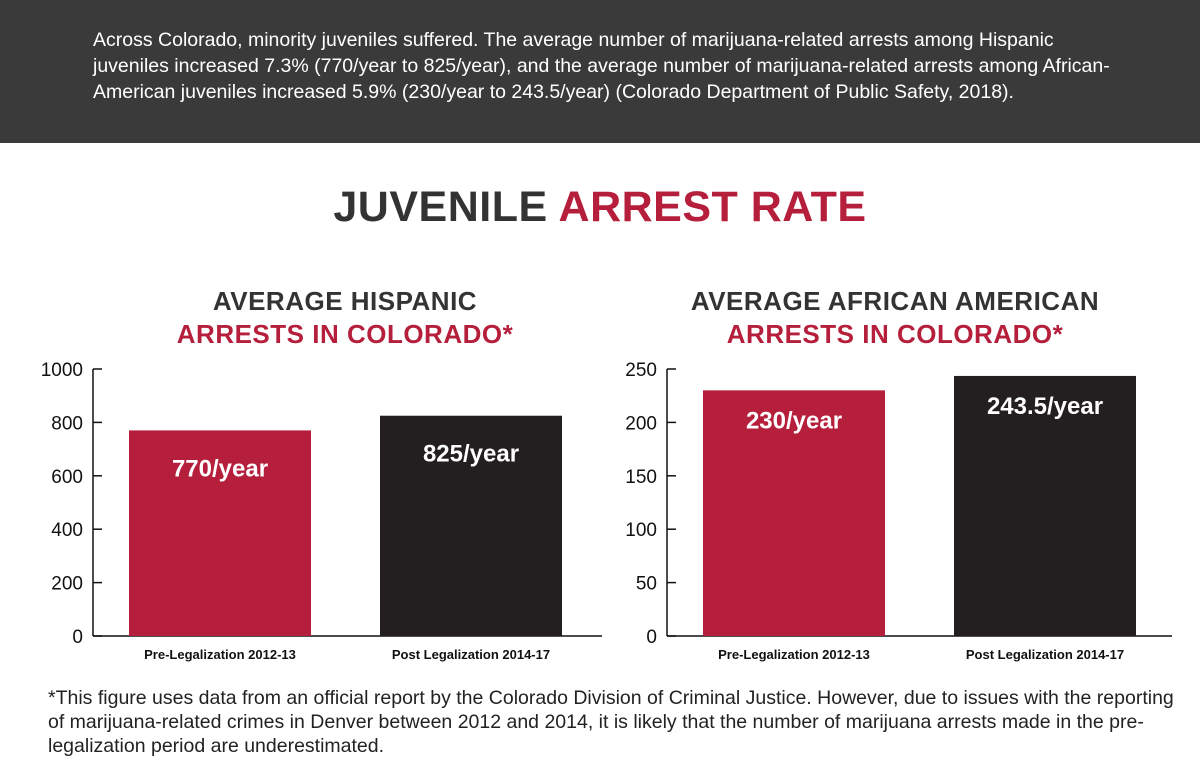  What do you see at coordinates (67, 530) in the screenshot?
I see `hispanic-y-tick-label: 400` at bounding box center [67, 530].